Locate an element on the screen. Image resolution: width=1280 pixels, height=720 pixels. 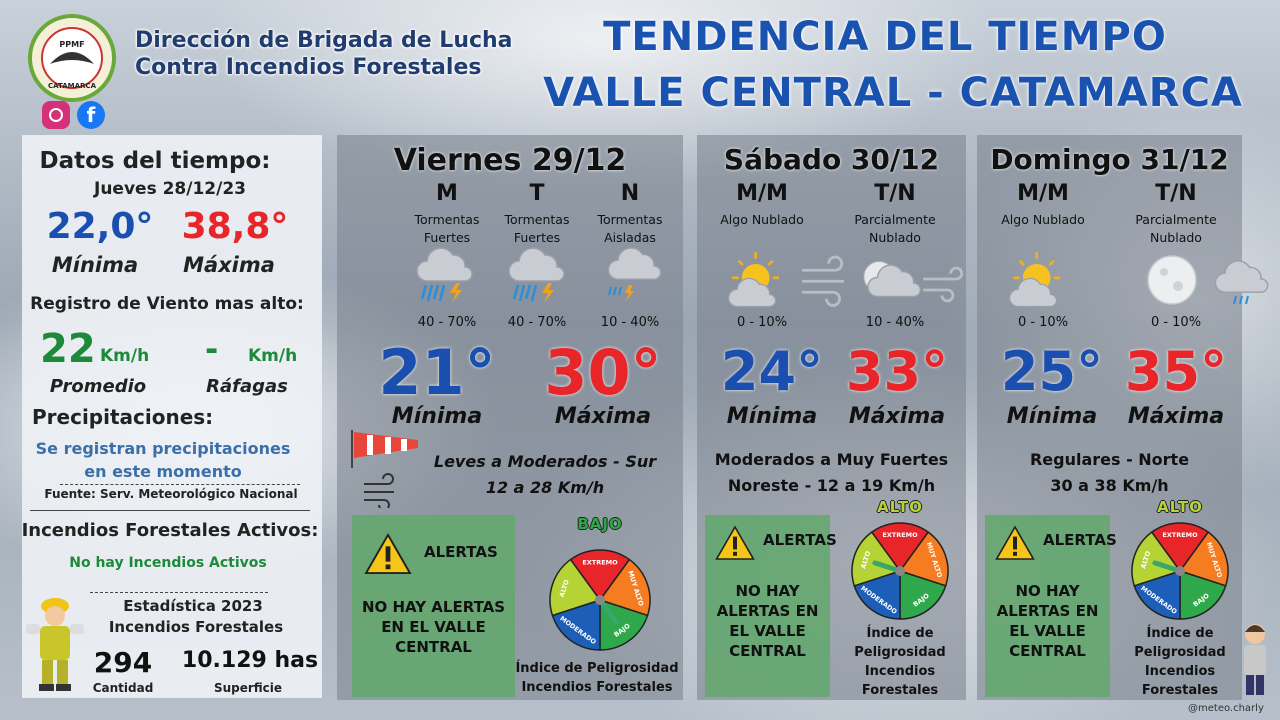
wind-glyph is located at coordinates (379, 490).